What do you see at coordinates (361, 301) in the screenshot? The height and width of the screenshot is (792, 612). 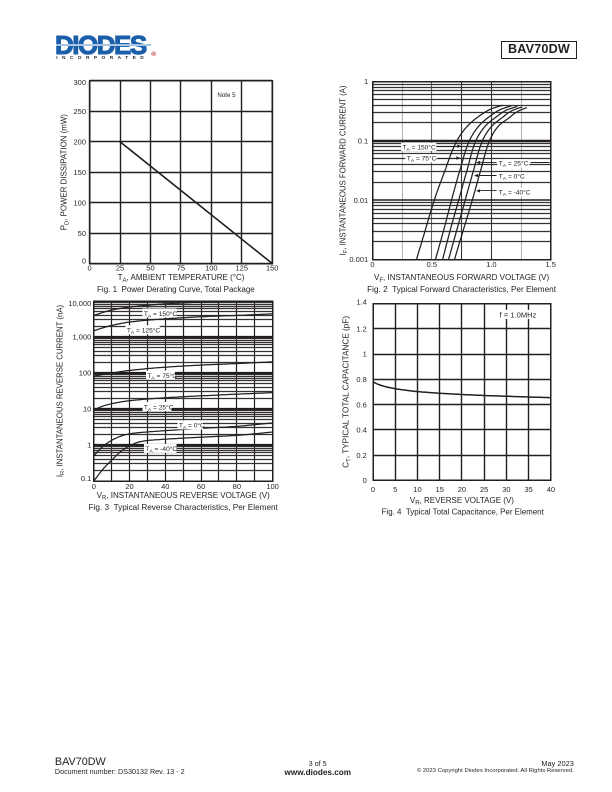 I see `svg-text: 1.4` at bounding box center [361, 301].